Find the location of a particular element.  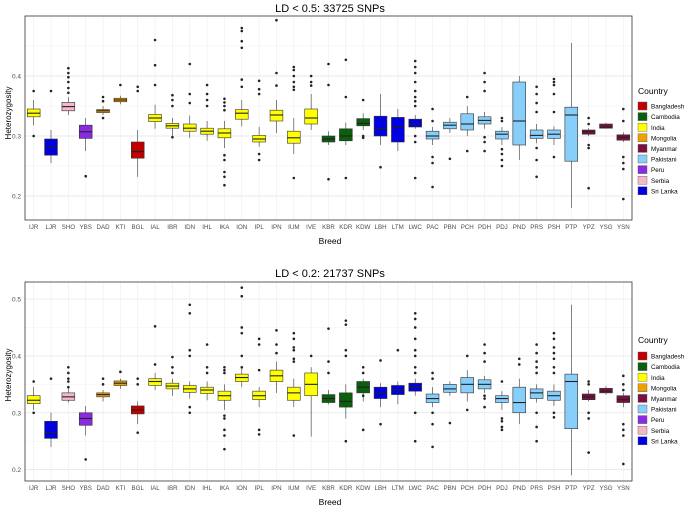

legend-label: Bangladesh is located at coordinates (668, 357).